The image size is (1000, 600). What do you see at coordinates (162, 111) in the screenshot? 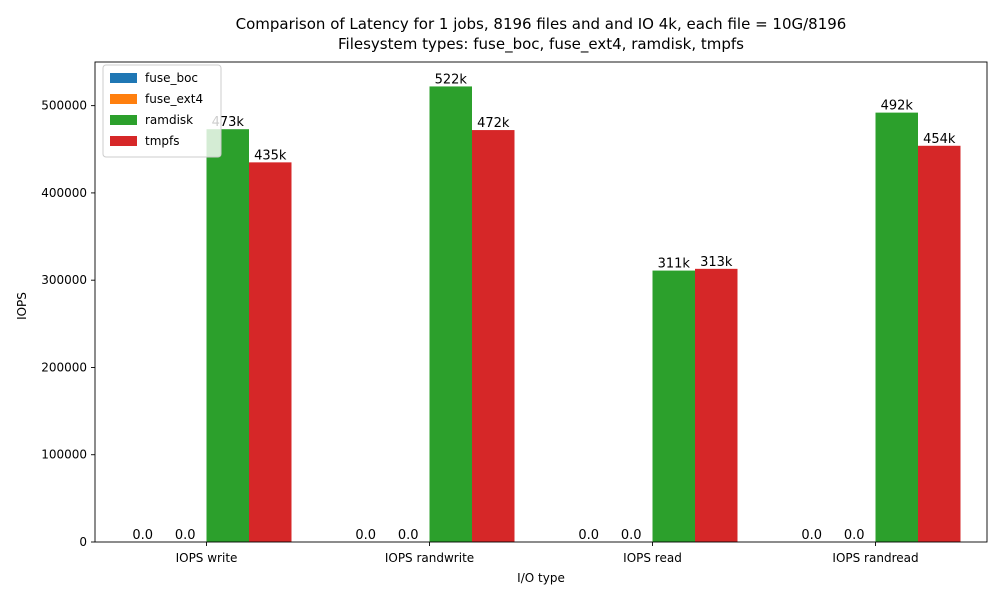
I see `legend-box` at bounding box center [162, 111].